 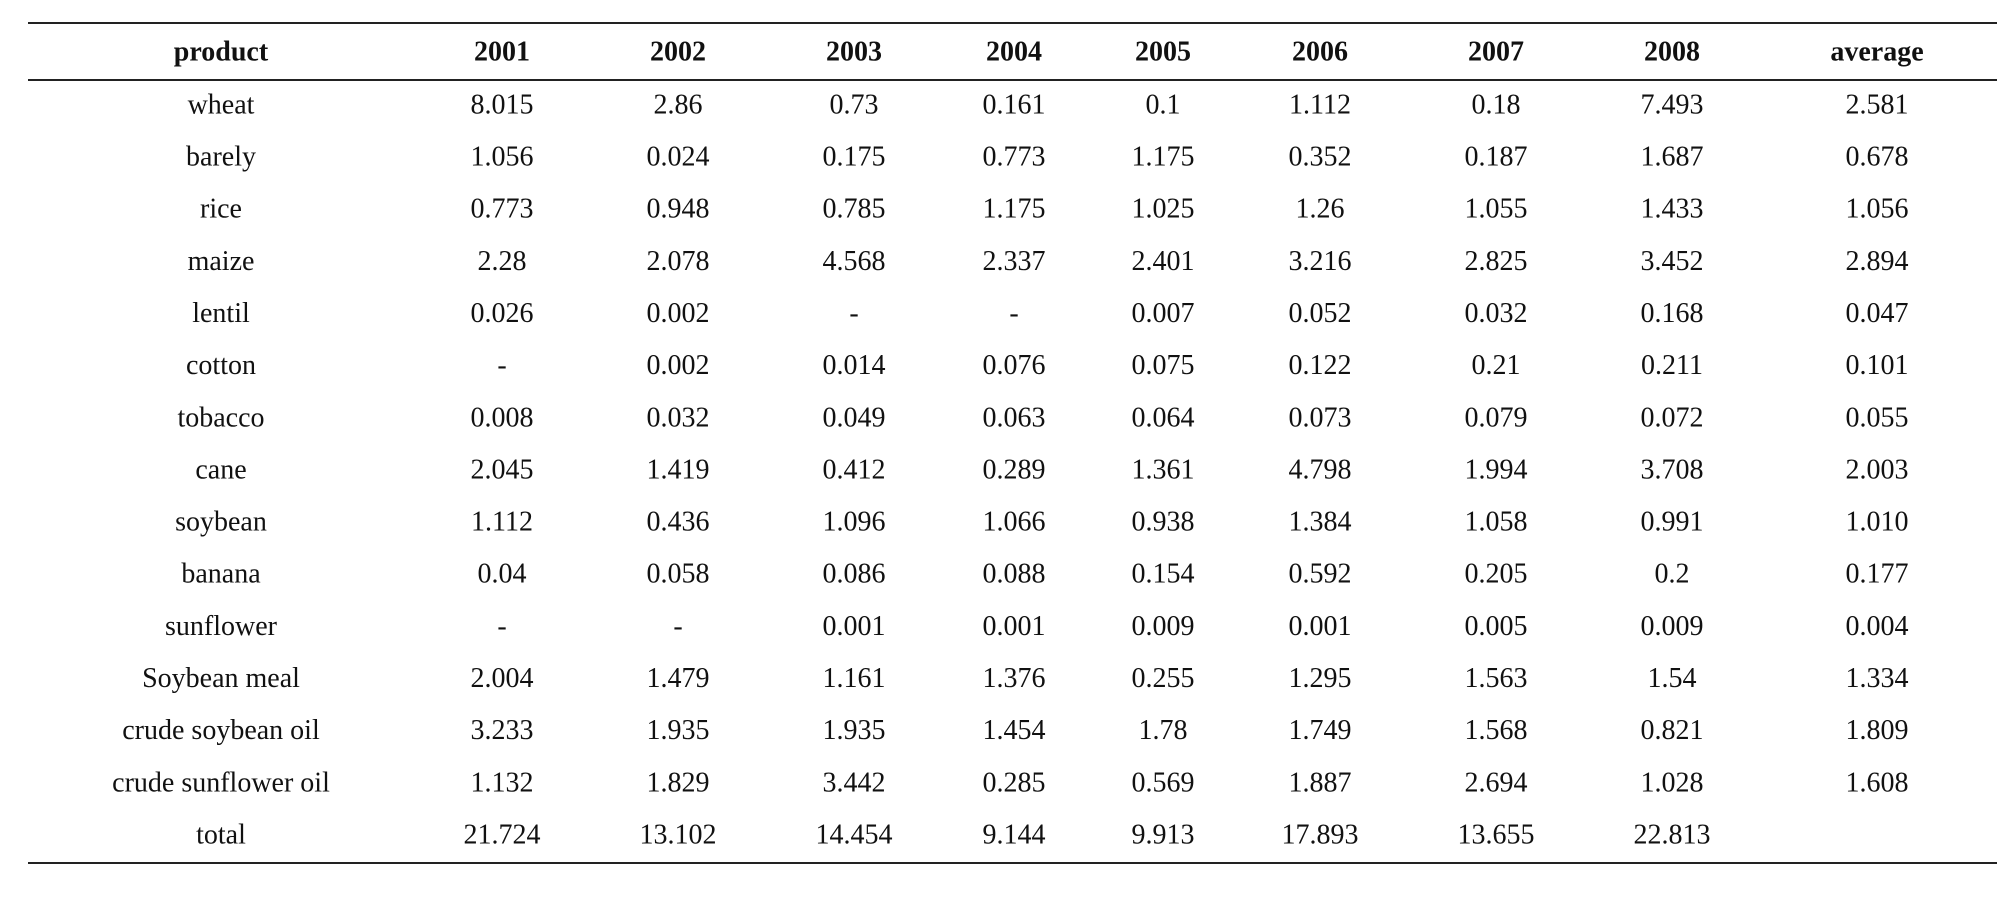 I want to click on header-cell: 2004, so click(x=1014, y=51).